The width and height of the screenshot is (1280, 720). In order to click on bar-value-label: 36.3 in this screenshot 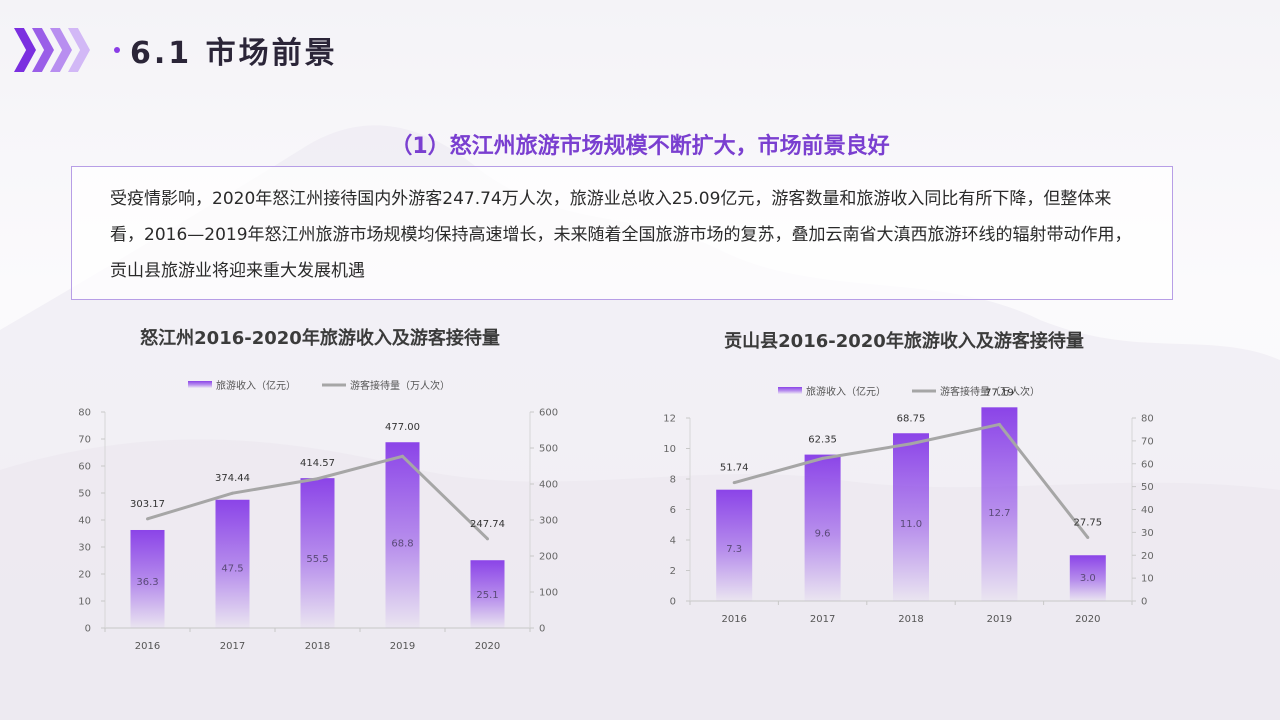, I will do `click(147, 582)`.